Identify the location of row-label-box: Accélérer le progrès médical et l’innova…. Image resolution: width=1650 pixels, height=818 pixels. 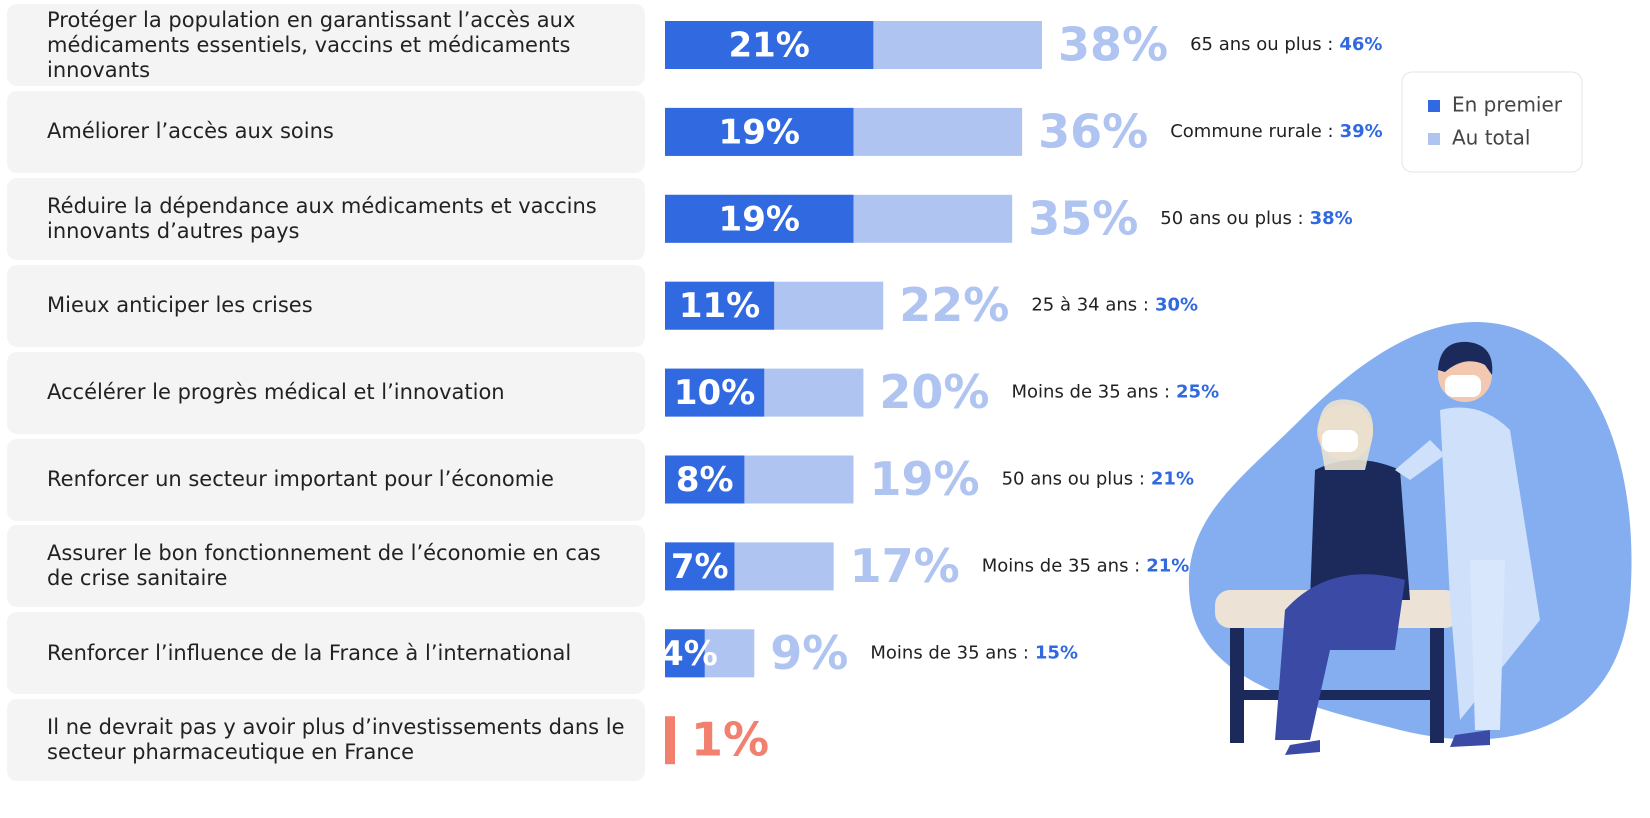
(326, 392).